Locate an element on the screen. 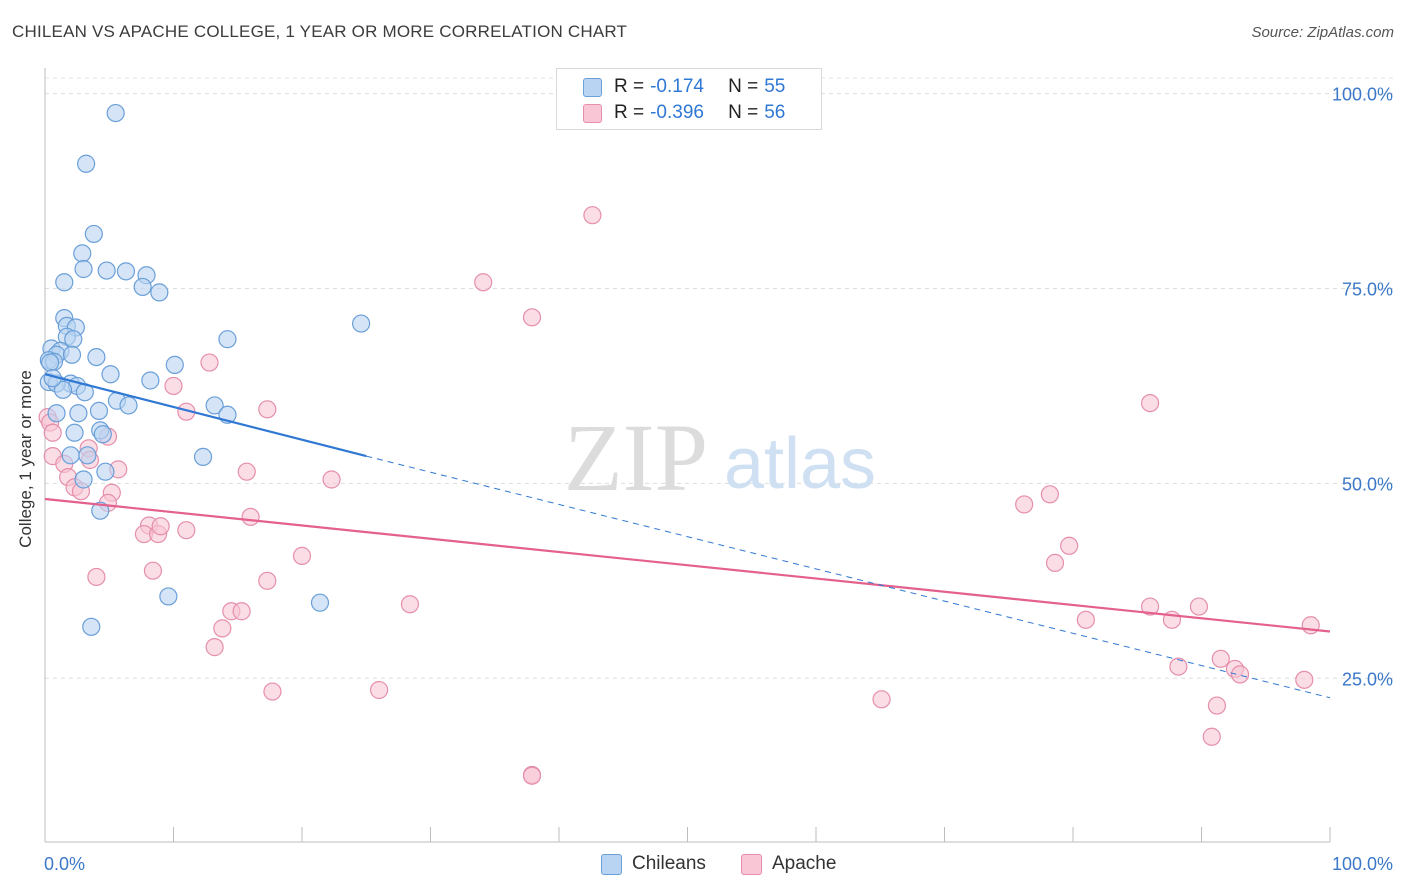 The height and width of the screenshot is (892, 1406). y-tick-label: 25.0% is located at coordinates (1367, 679).